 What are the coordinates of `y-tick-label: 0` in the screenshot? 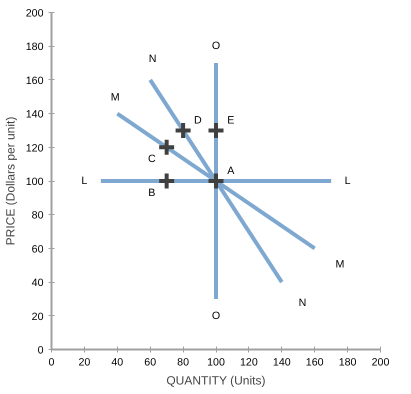 It's located at (41, 350).